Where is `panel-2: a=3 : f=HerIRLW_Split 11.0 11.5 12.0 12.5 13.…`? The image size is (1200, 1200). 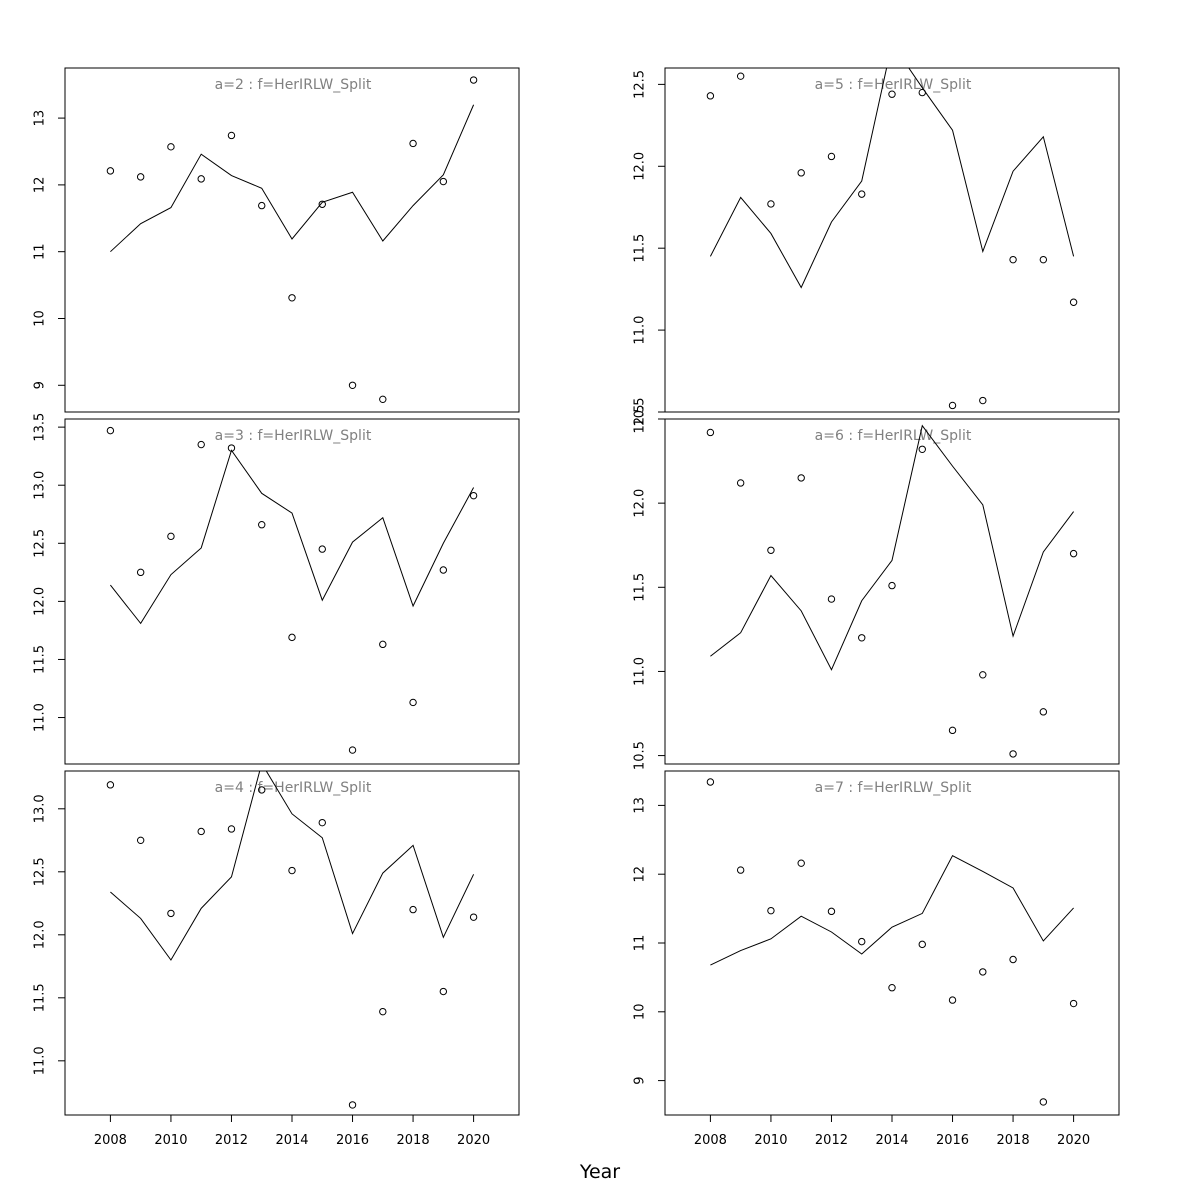
panel-2: a=3 : f=HerIRLW_Split 11.0 11.5 12.0 12.5 13.… is located at coordinates (276, 589).